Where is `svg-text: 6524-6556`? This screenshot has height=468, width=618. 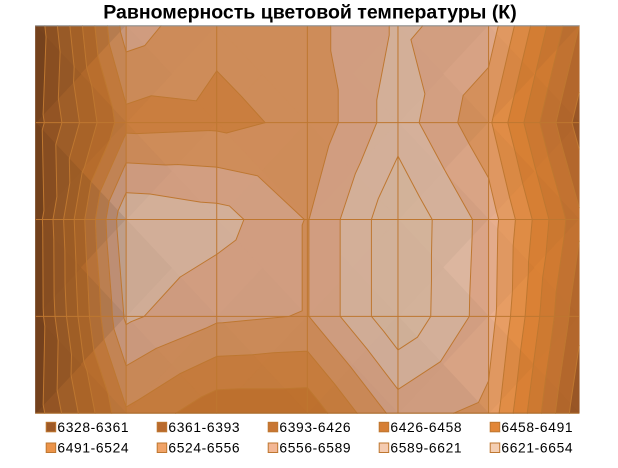
svg-text: 6524-6556 is located at coordinates (204, 448).